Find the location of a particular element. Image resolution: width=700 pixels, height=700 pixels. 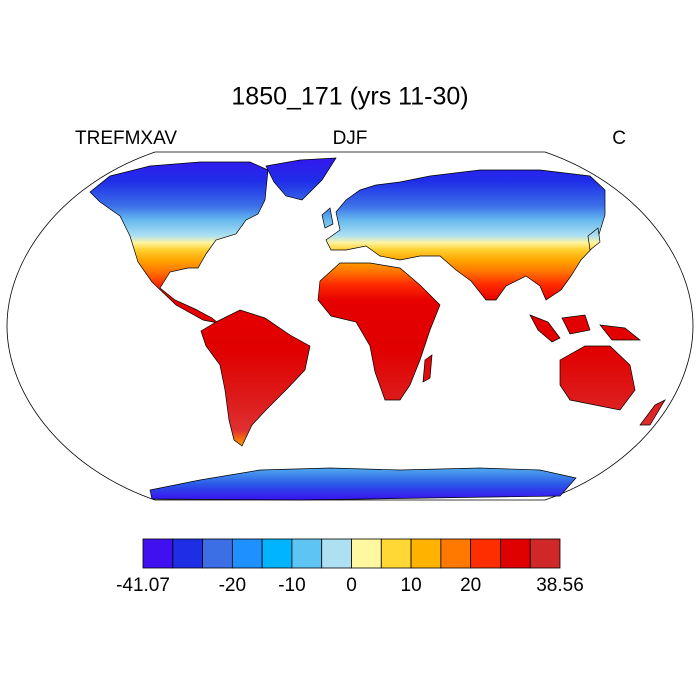

colorbar-label: 0 is located at coordinates (351, 585).